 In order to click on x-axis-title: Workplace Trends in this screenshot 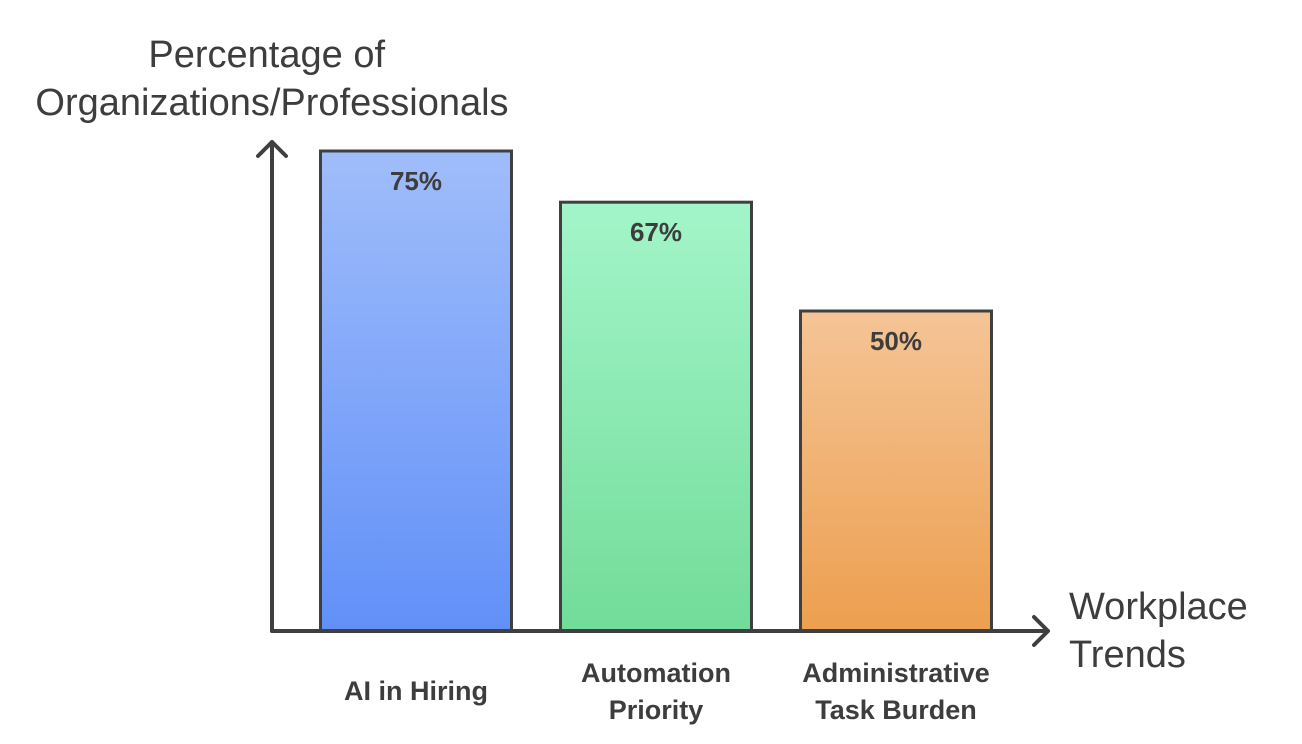, I will do `click(1163, 631)`.